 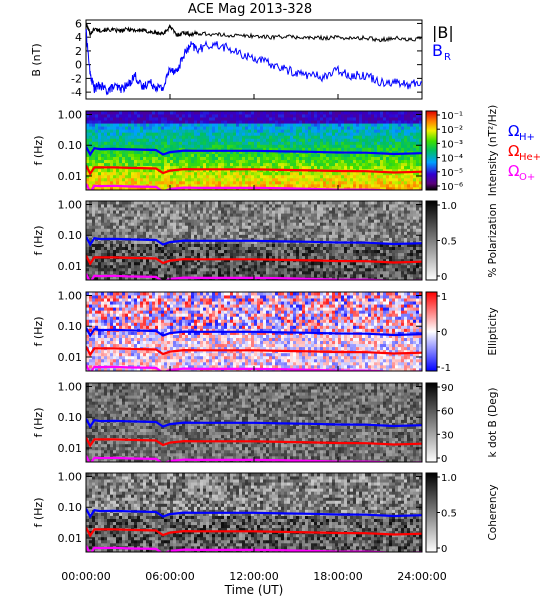 What do you see at coordinates (38, 241) in the screenshot?
I see `panel-polarization-ylabel: f (Hz)` at bounding box center [38, 241].